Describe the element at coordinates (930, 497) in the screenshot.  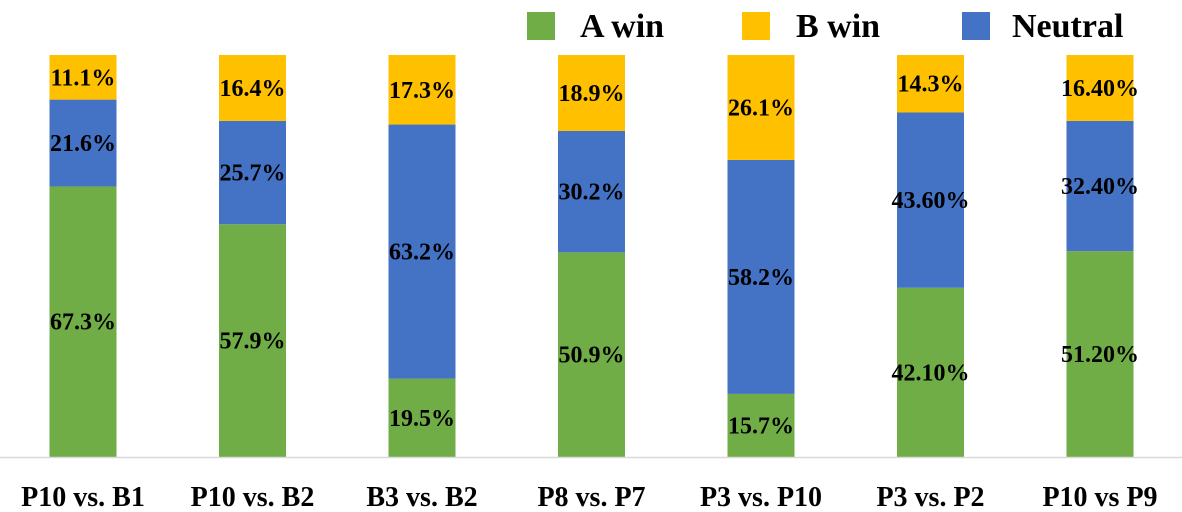
I see `category-label-p3-vs-p2: P3 vs. P2` at that location.